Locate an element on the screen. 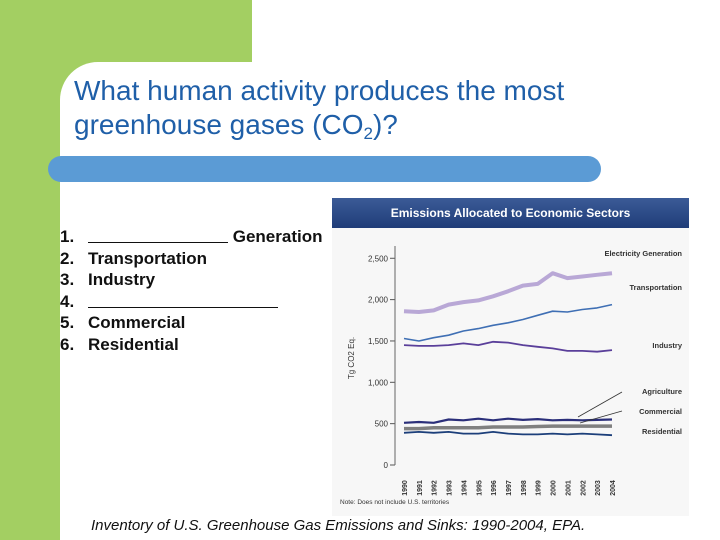 This screenshot has height=540, width=720. chart-header: Emissions Allocated to Economic Sectors is located at coordinates (510, 213).